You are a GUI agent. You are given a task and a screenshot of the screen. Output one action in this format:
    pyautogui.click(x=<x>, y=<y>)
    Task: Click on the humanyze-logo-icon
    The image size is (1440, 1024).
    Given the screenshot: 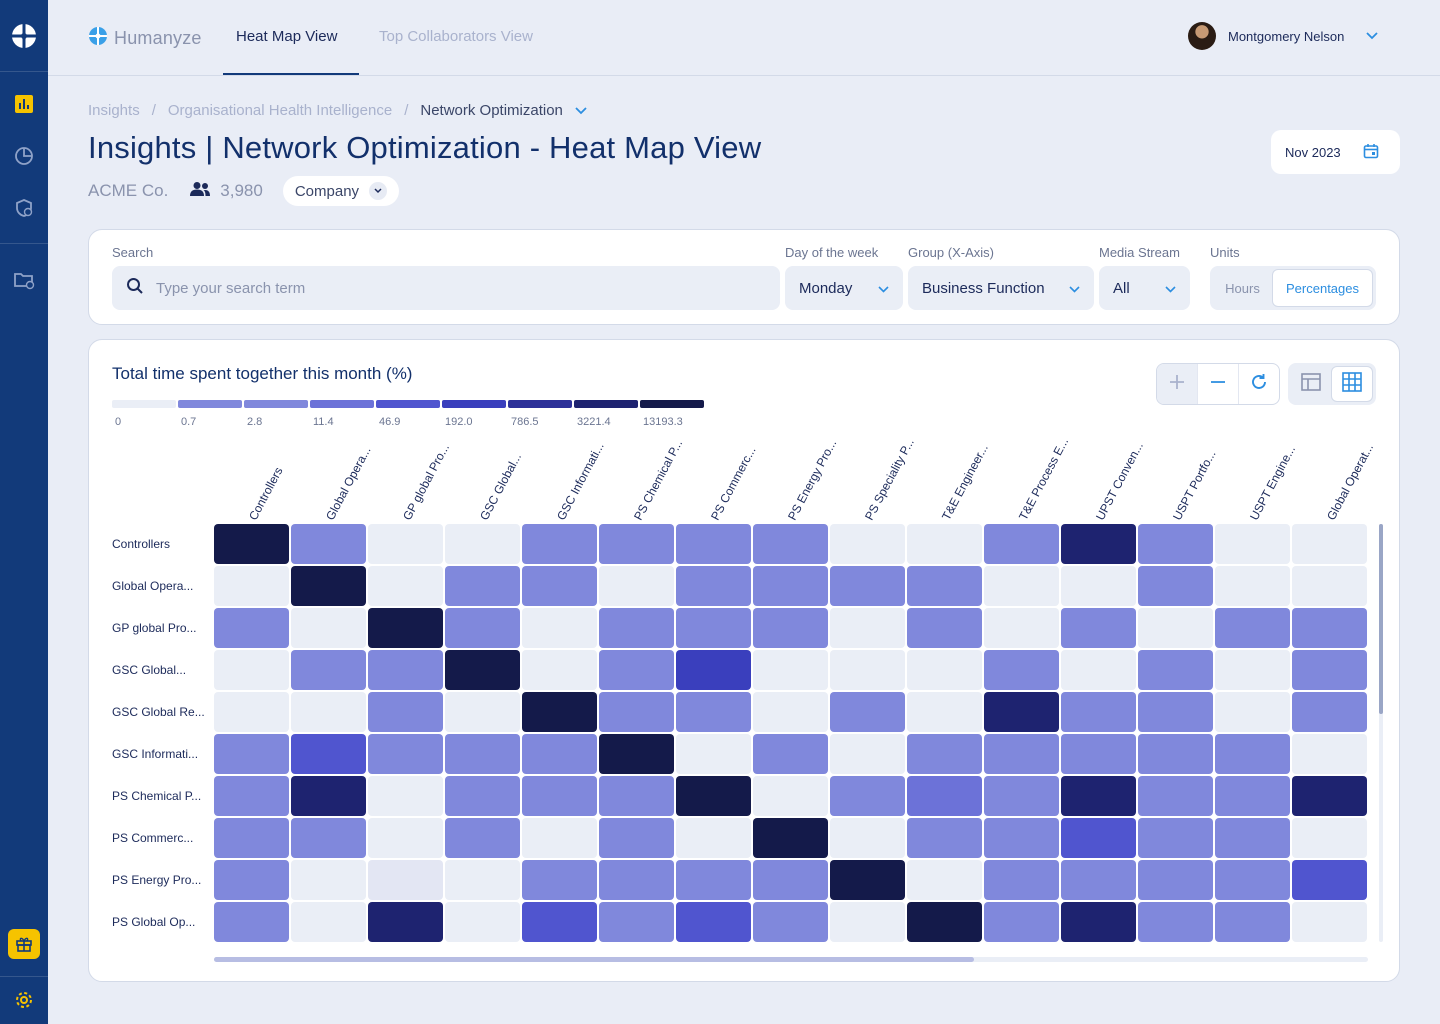 What is the action you would take?
    pyautogui.click(x=24, y=36)
    